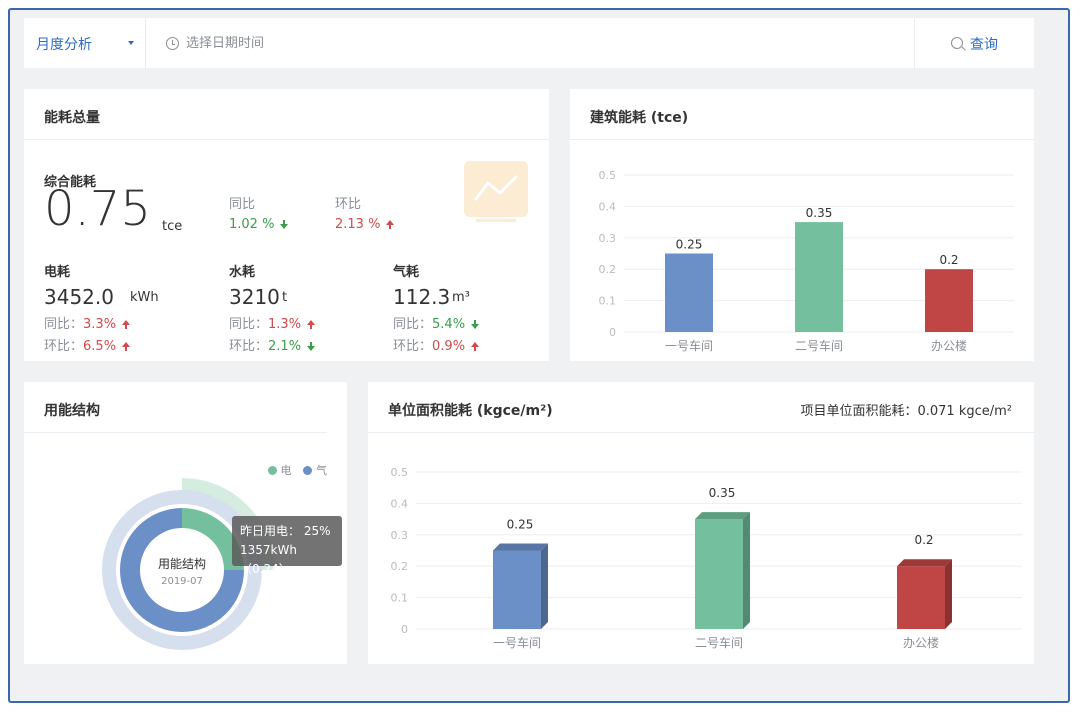  I want to click on panel-title: 单位面积能耗 (kgce/m²), so click(470, 411).